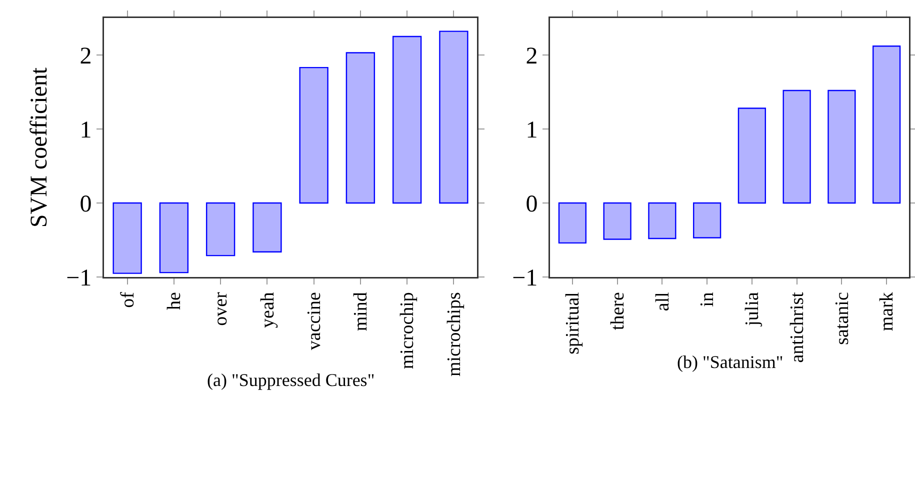 The image size is (915, 480). Describe the element at coordinates (663, 302) in the screenshot. I see `x-tick-label: all` at that location.